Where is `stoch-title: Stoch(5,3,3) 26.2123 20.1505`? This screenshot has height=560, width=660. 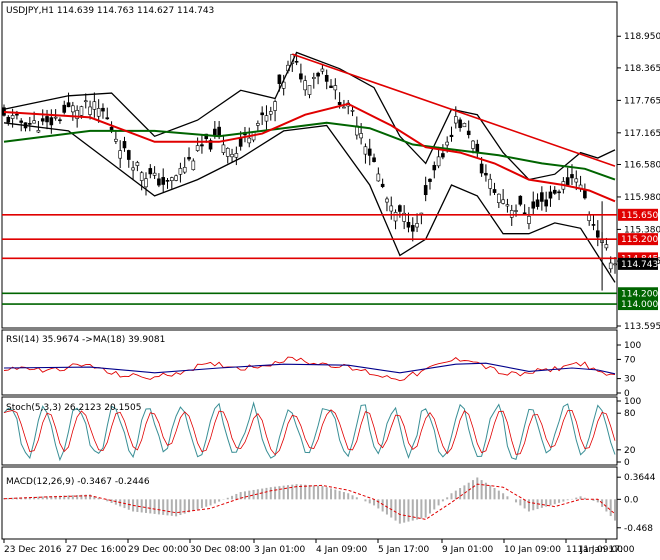 stoch-title: Stoch(5,3,3) 26.2123 20.1505 is located at coordinates (73, 408).